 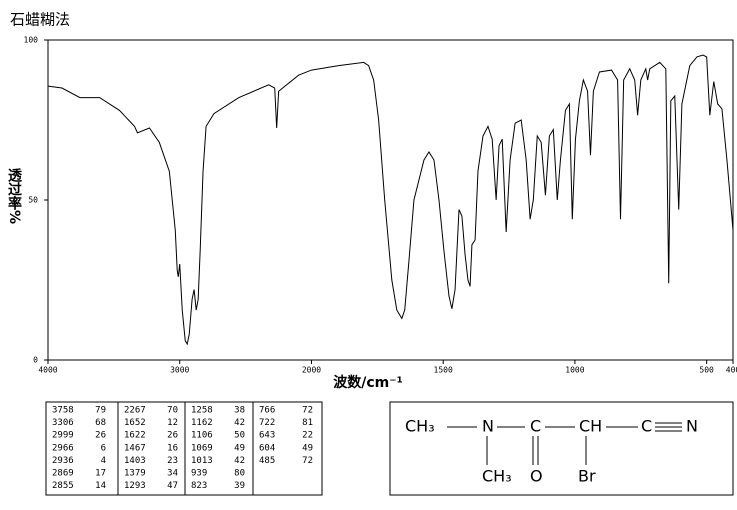 What do you see at coordinates (574, 370) in the screenshot?
I see `x-tick-label: 1000` at bounding box center [574, 370].